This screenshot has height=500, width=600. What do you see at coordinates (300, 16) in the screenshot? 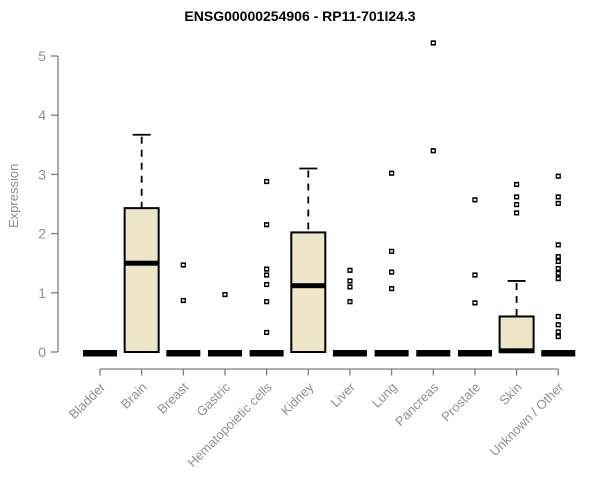
I see `chart-title: ENSG00000254906 - RP11-701I24.3` at bounding box center [300, 16].